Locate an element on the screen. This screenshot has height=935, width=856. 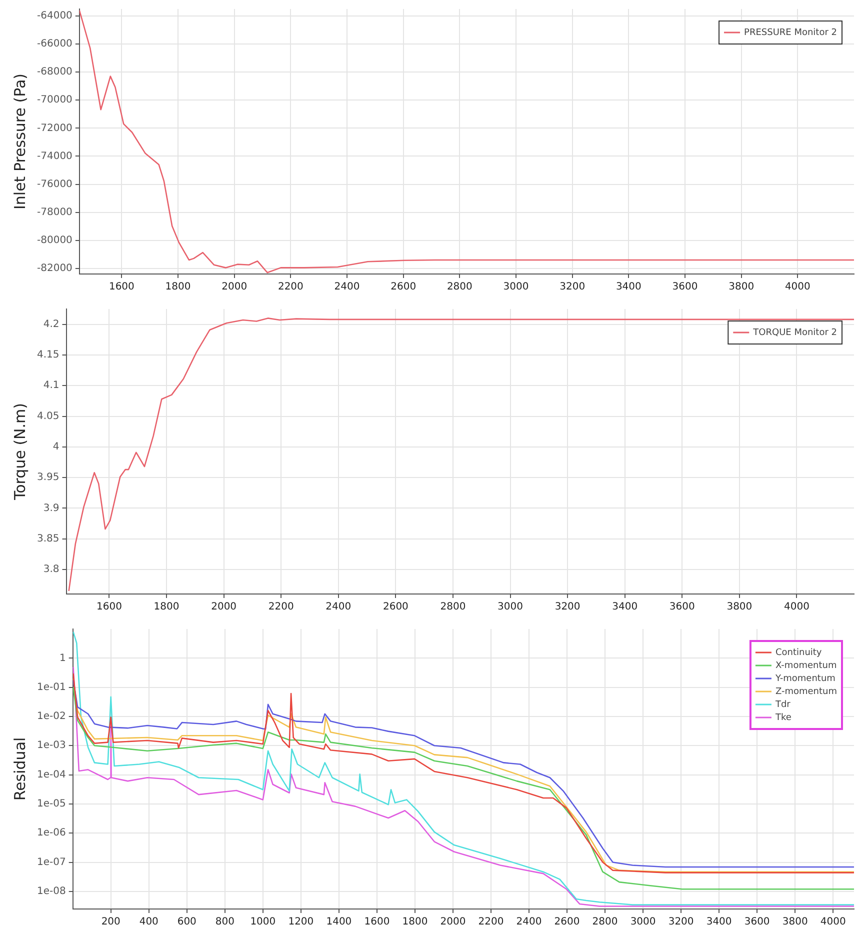
y-tick-label: 4.05 is located at coordinates (48, 416).